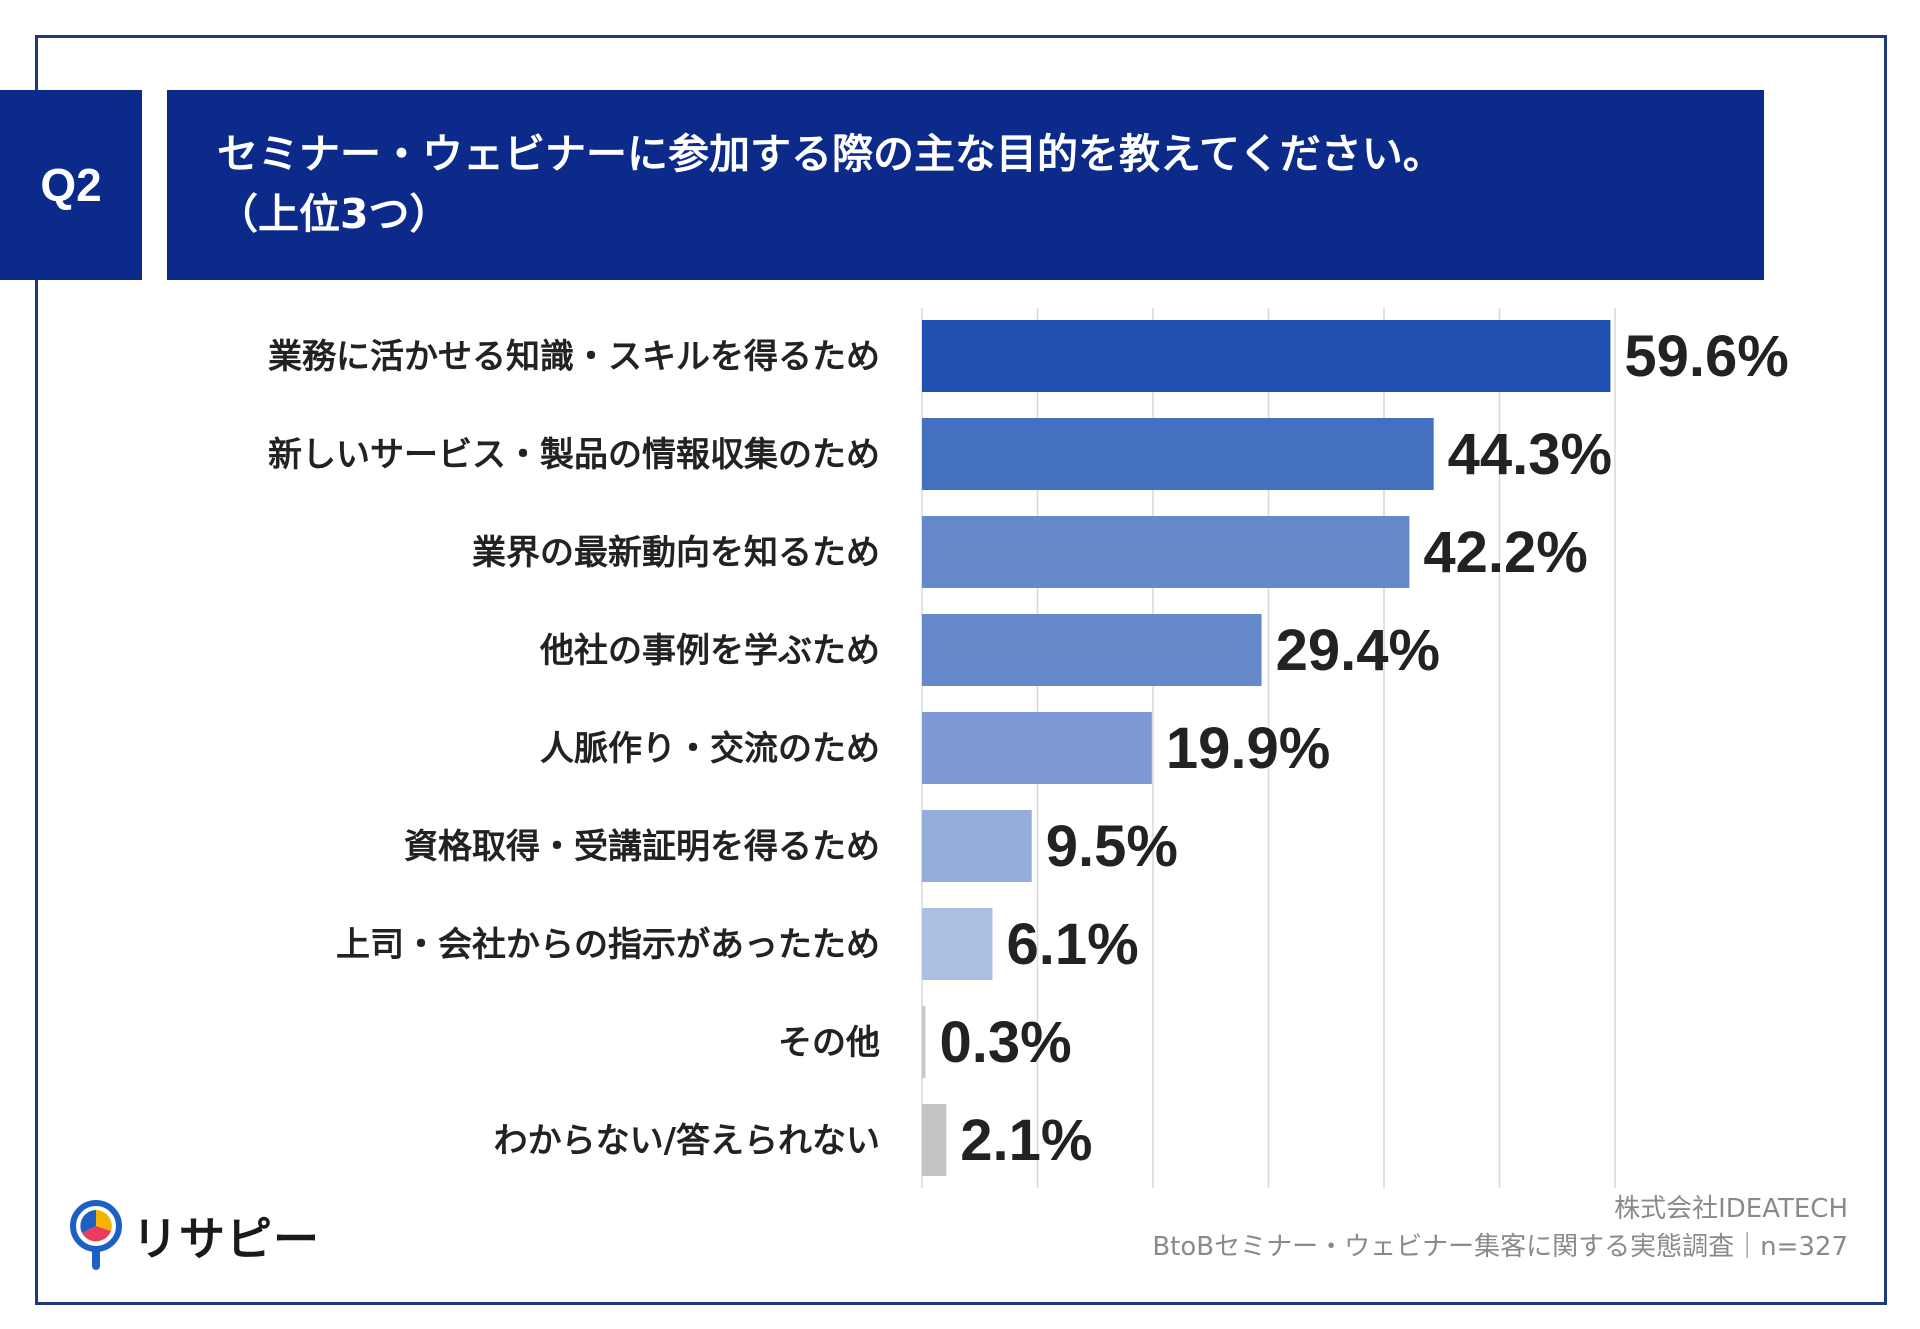 This screenshot has width=1920, height=1329. What do you see at coordinates (830, 154) in the screenshot?
I see `title-line-1: セミナー・ウェビナーに参加する際の主な目的を教えてください。` at bounding box center [830, 154].